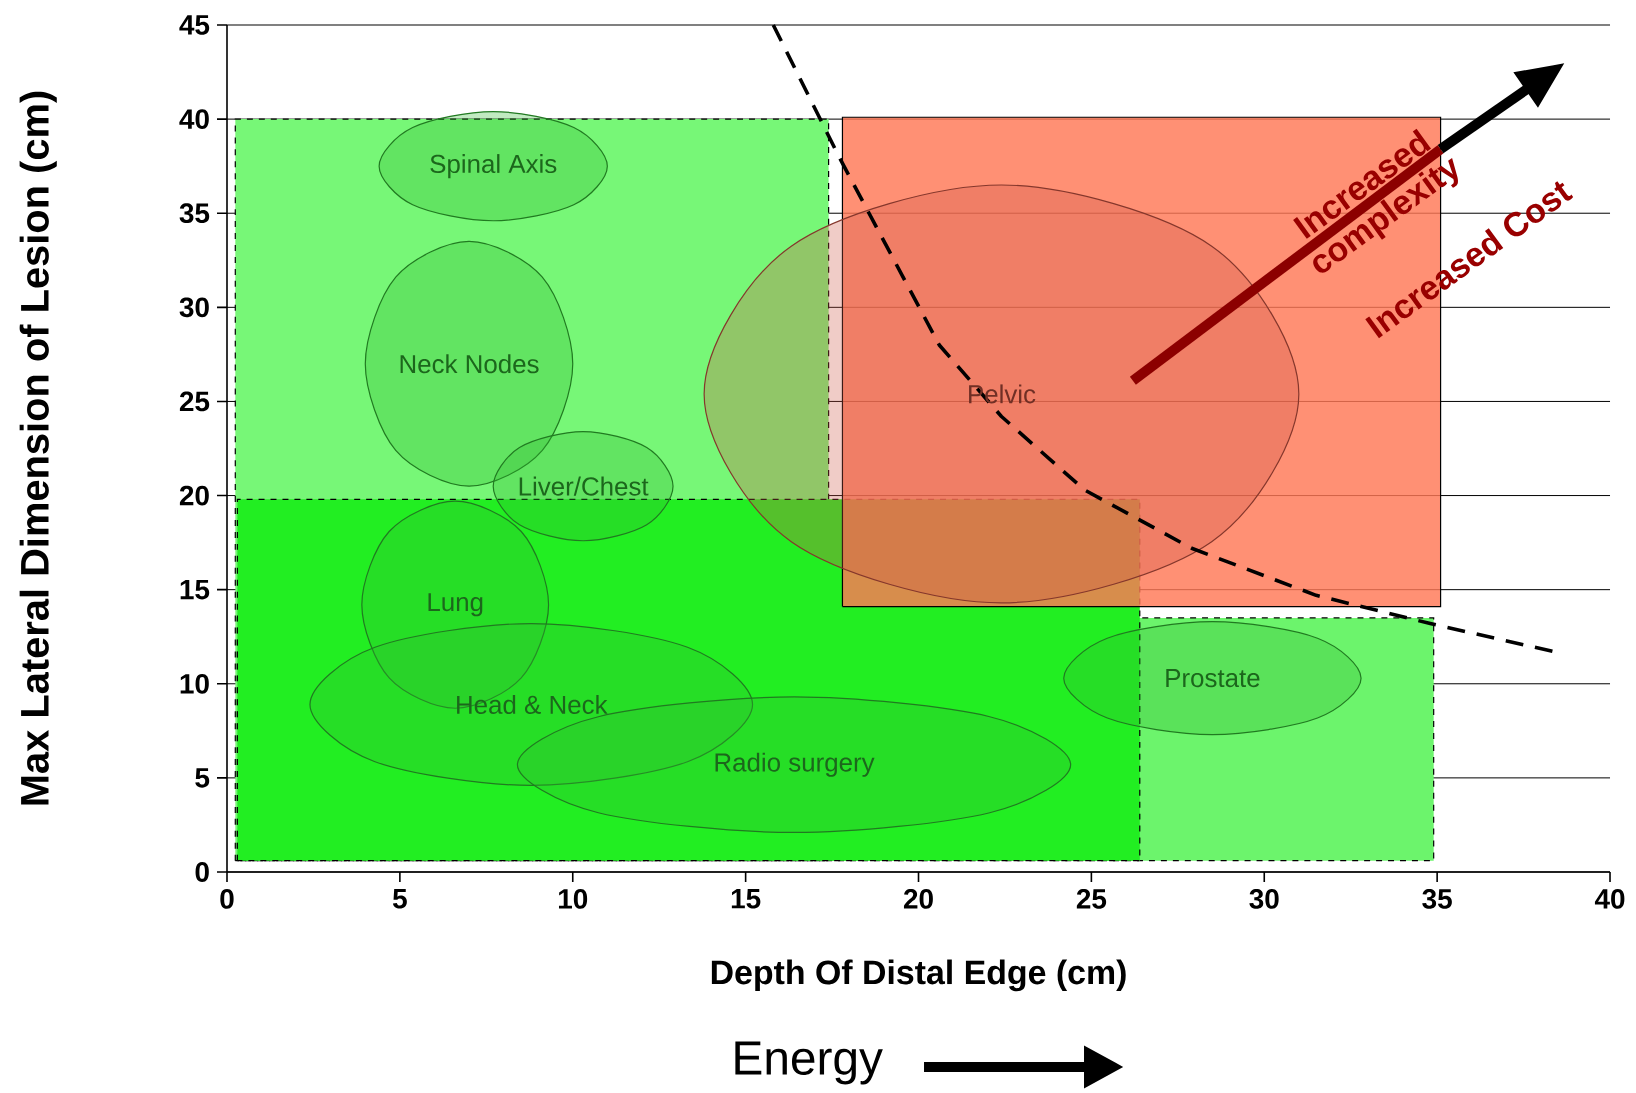  Describe the element at coordinates (918, 975) in the screenshot. I see `x-axis-title: Depth Of Distal Edge (cm)` at that location.